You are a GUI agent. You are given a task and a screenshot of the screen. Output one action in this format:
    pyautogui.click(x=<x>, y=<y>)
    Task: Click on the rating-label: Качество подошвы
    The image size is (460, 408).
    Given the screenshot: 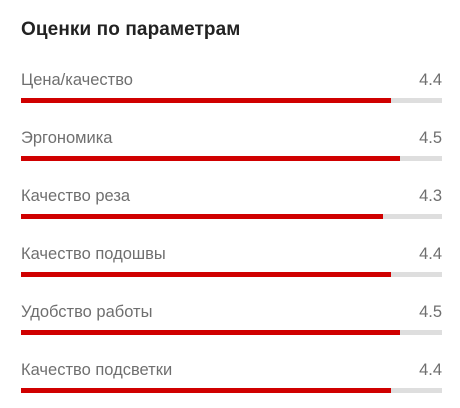 What is the action you would take?
    pyautogui.click(x=93, y=254)
    